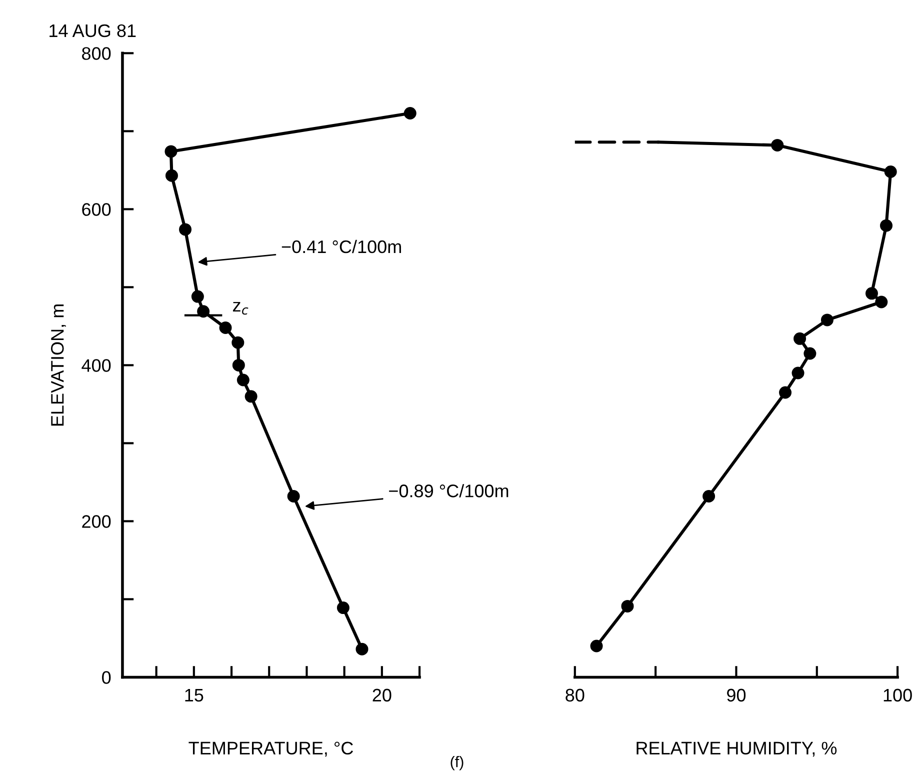 This screenshot has height=782, width=914. Describe the element at coordinates (736, 695) in the screenshot. I see `x-tick-label: 90` at that location.